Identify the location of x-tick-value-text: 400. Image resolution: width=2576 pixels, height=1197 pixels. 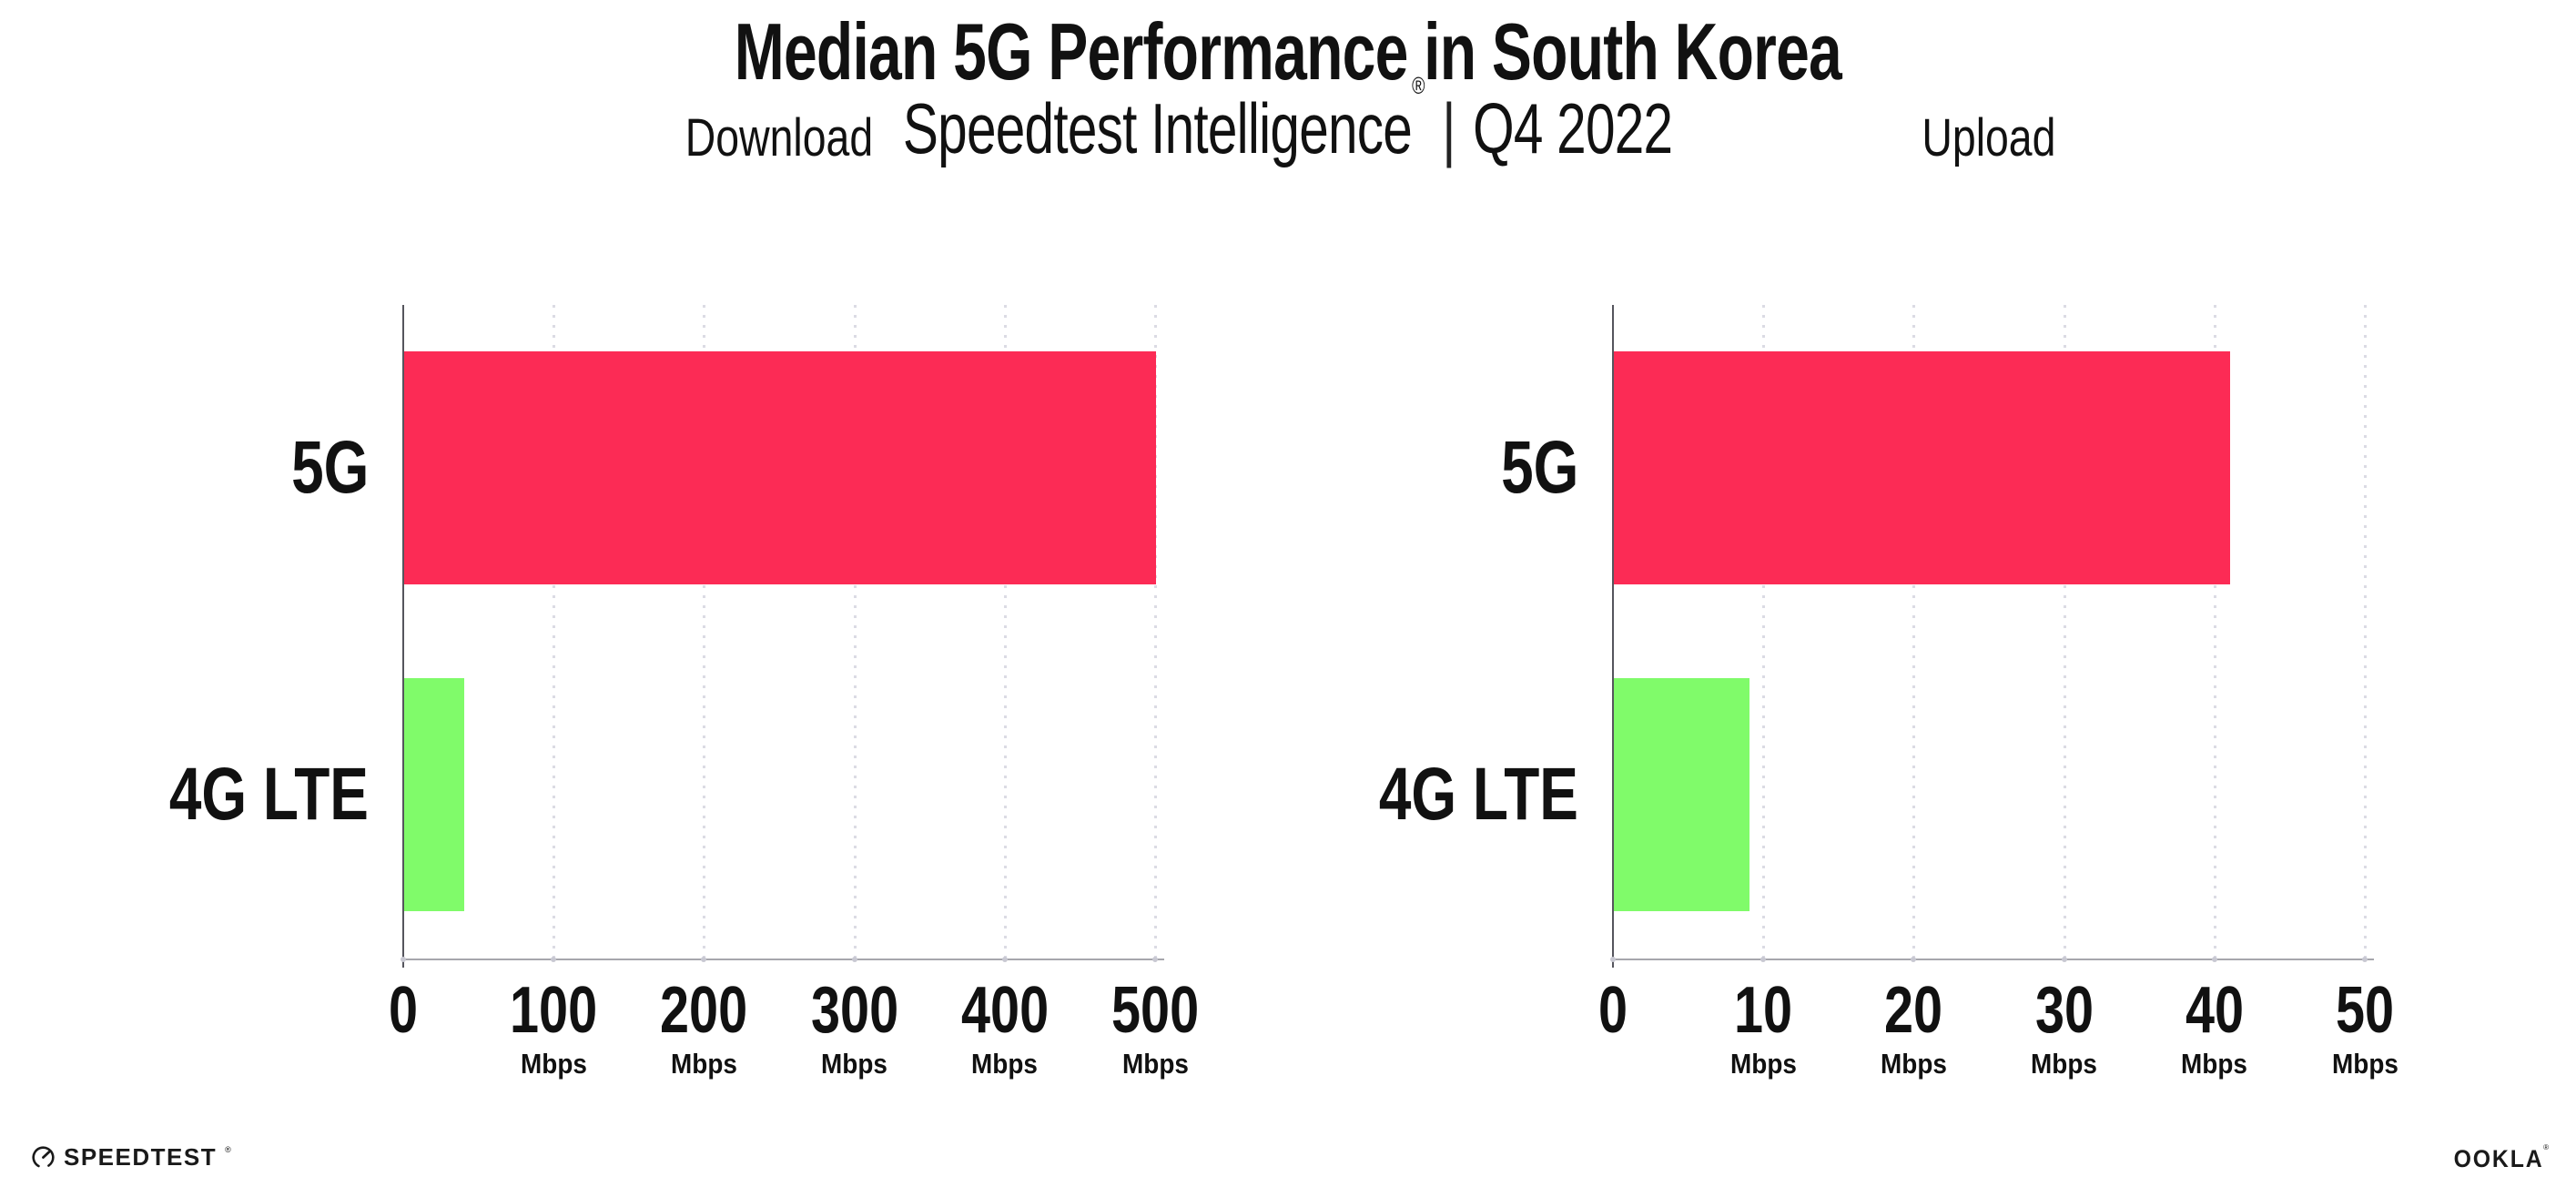
(1005, 1011).